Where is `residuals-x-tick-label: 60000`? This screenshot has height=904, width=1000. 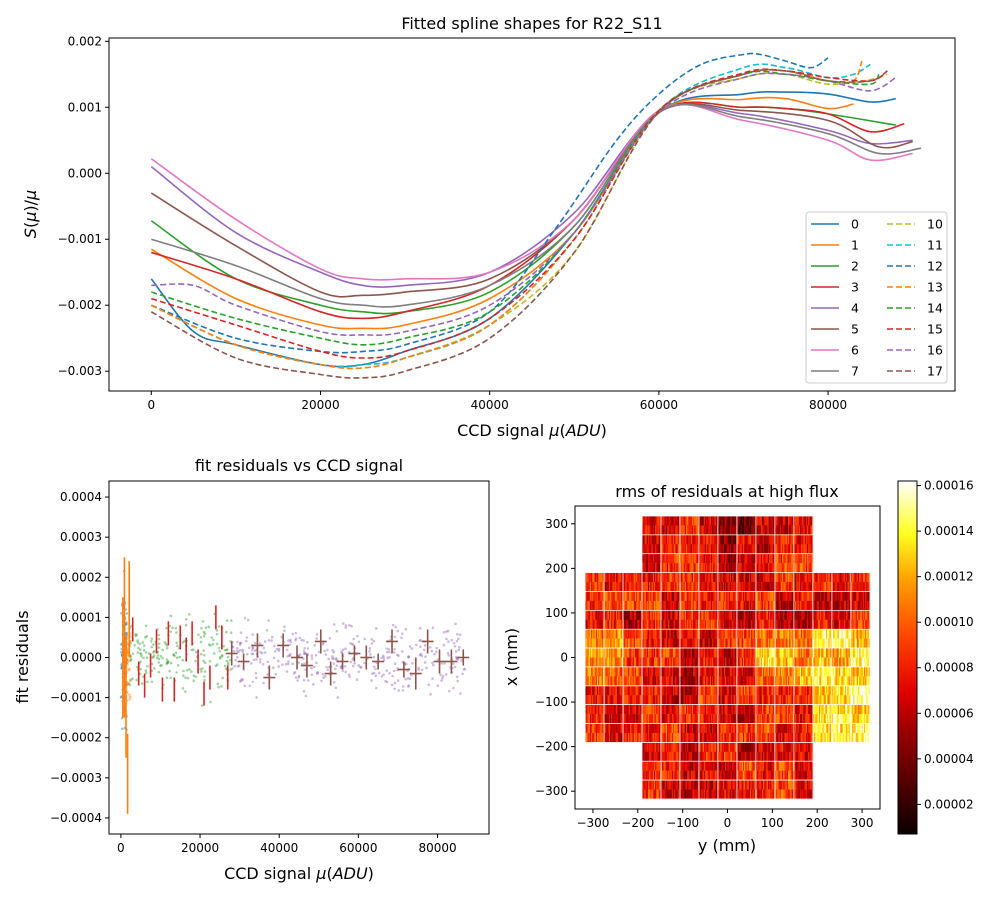 residuals-x-tick-label: 60000 is located at coordinates (358, 848).